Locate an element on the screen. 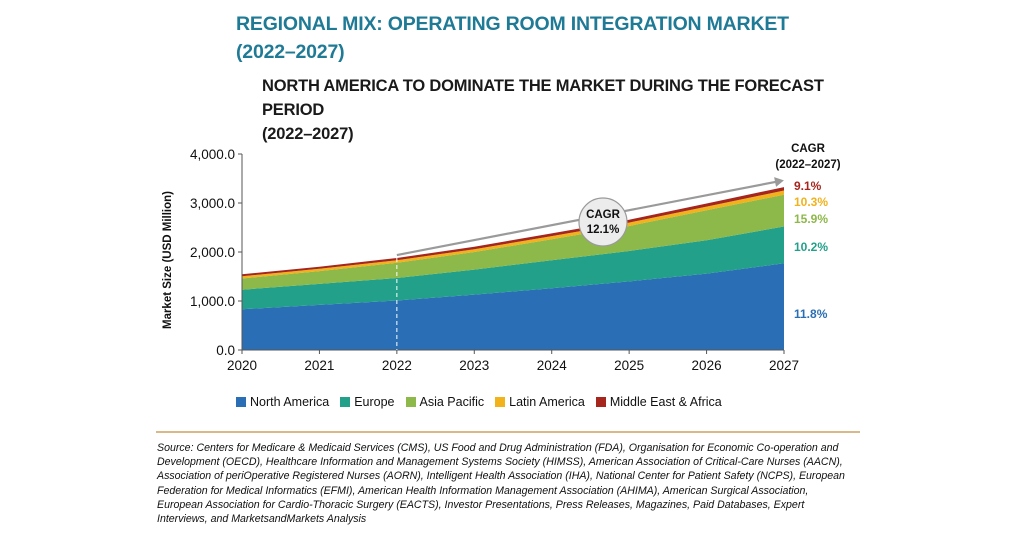 The height and width of the screenshot is (536, 1024). y-tick-label: 4,000.0 is located at coordinates (212, 154).